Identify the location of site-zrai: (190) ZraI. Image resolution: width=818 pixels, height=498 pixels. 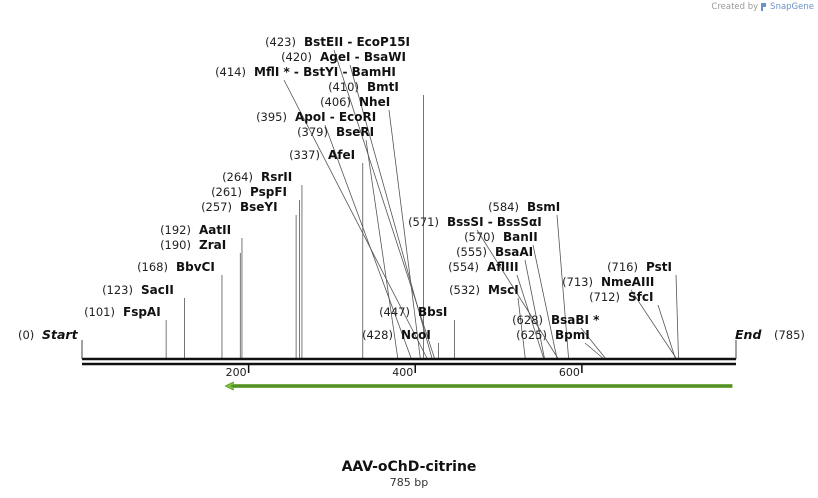
(193, 245).